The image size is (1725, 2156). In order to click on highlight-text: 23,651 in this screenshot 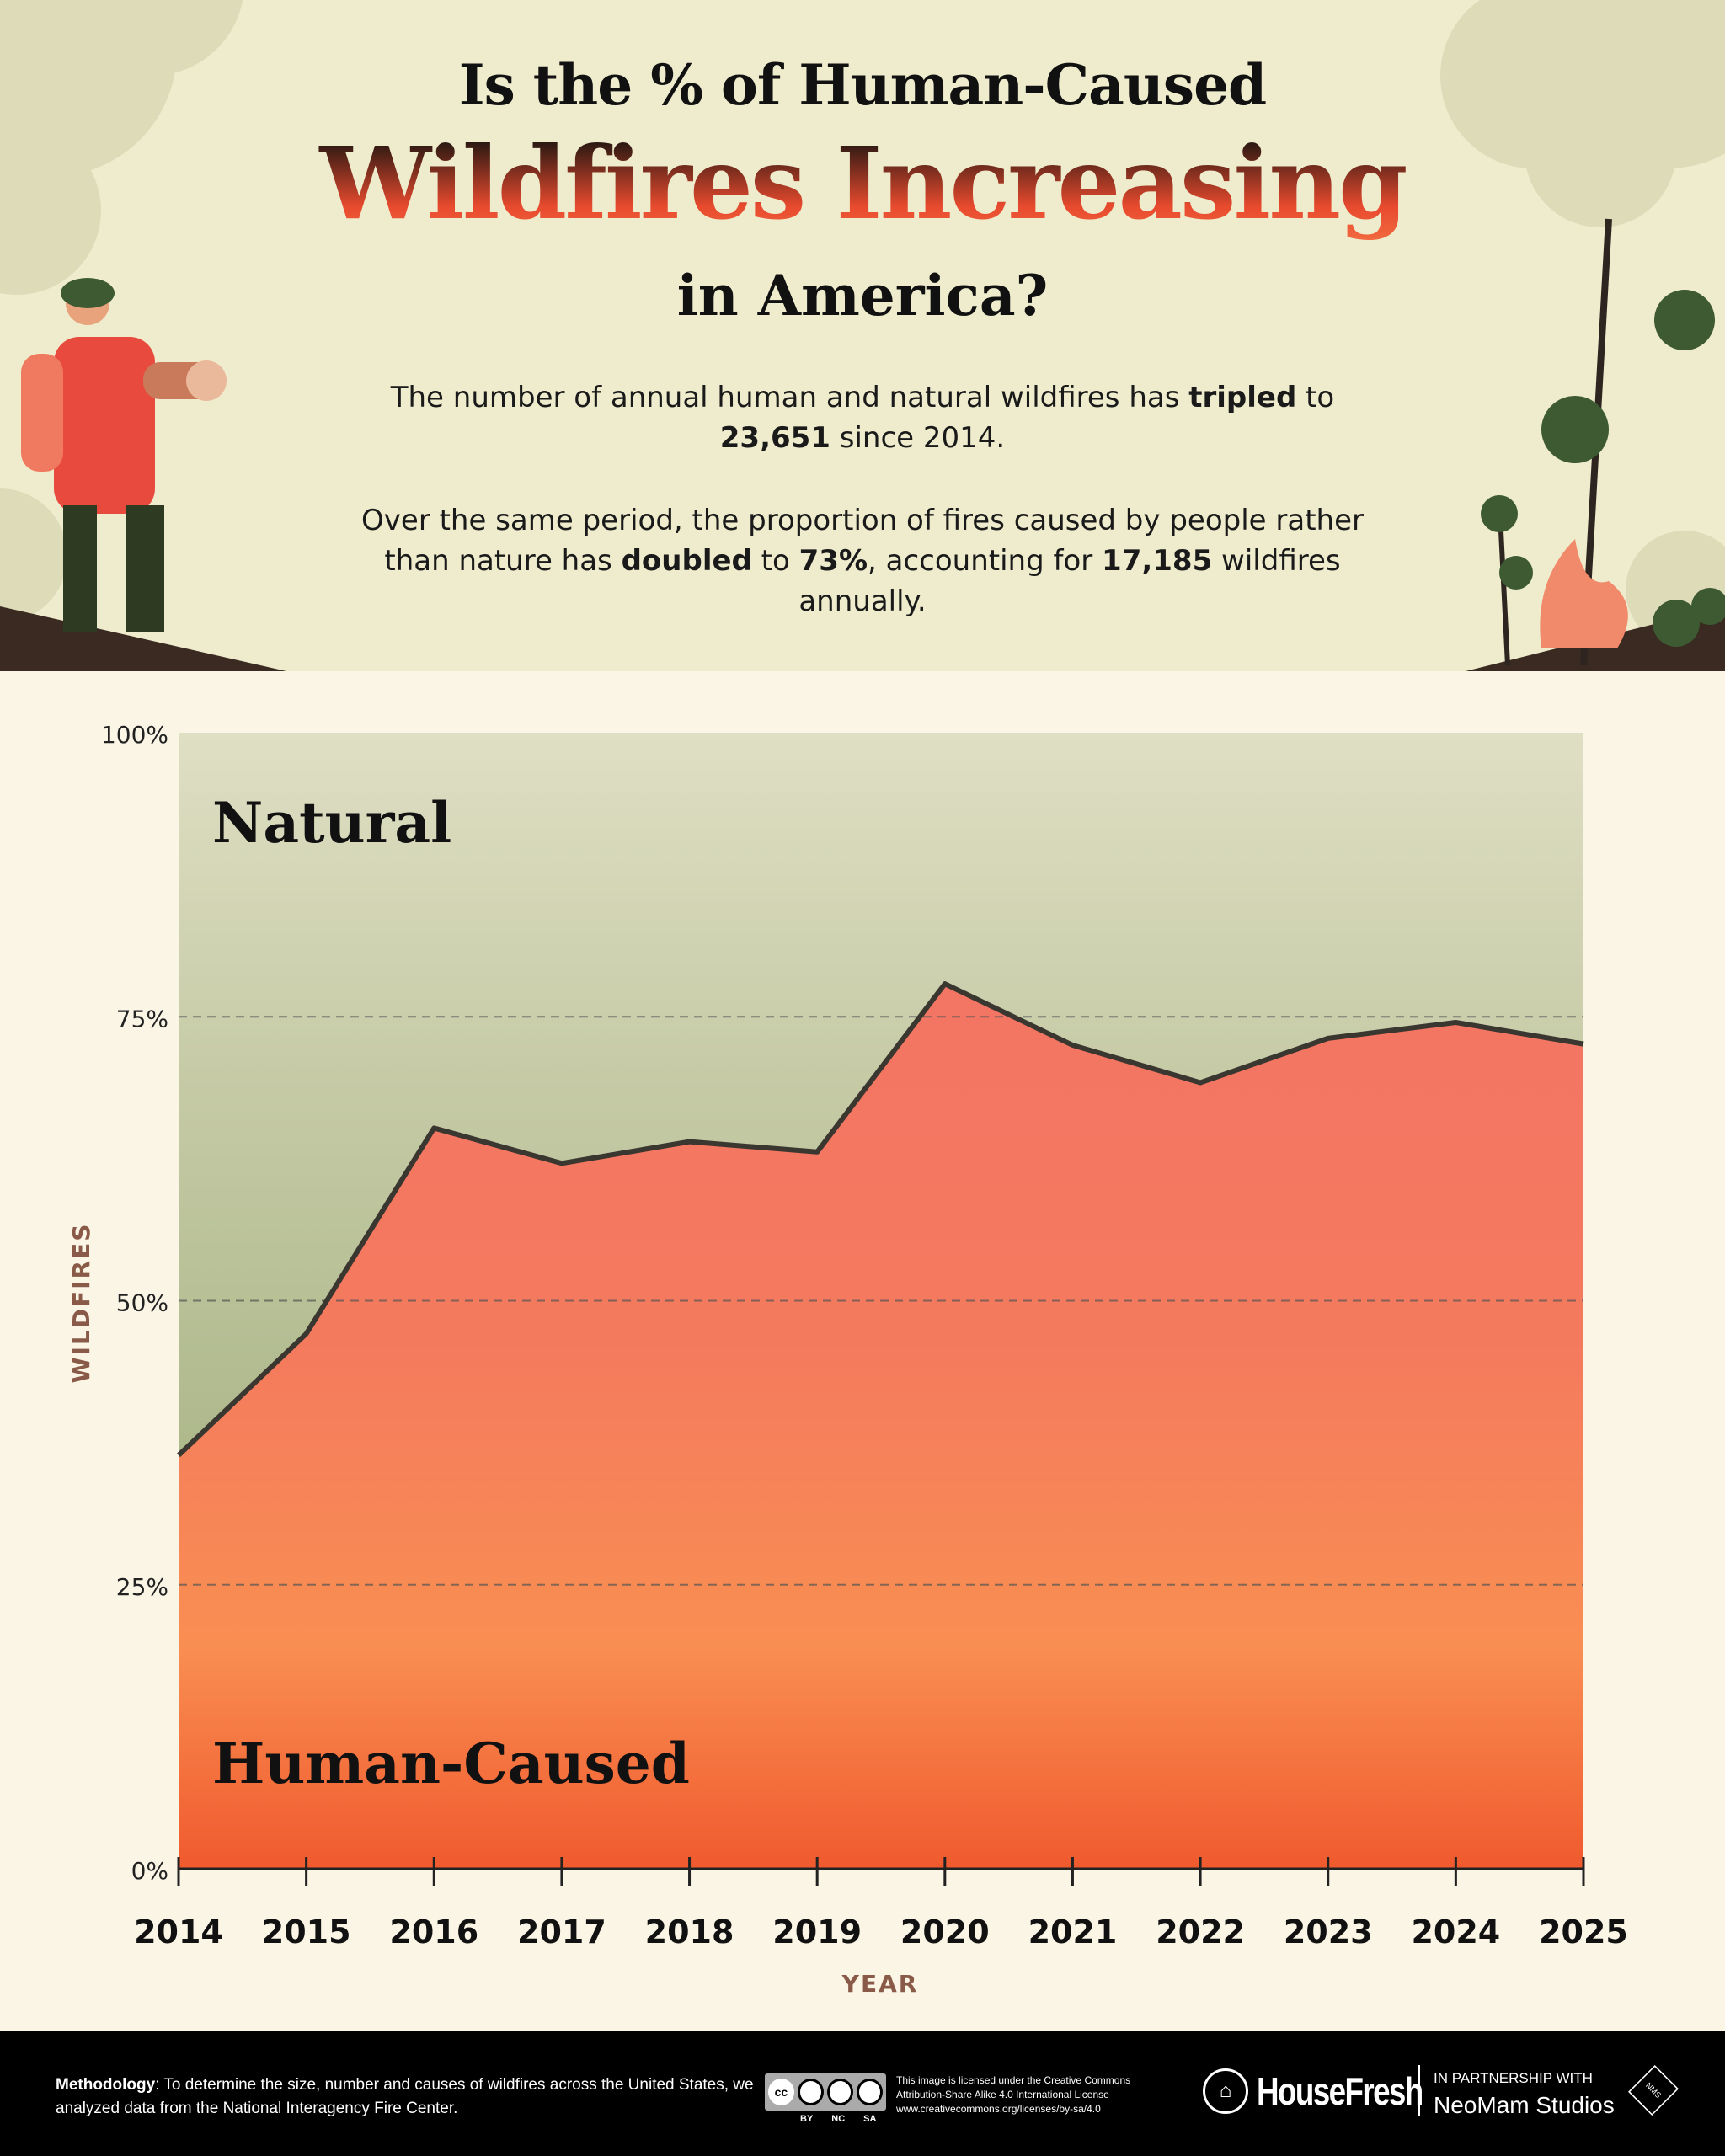, I will do `click(774, 438)`.